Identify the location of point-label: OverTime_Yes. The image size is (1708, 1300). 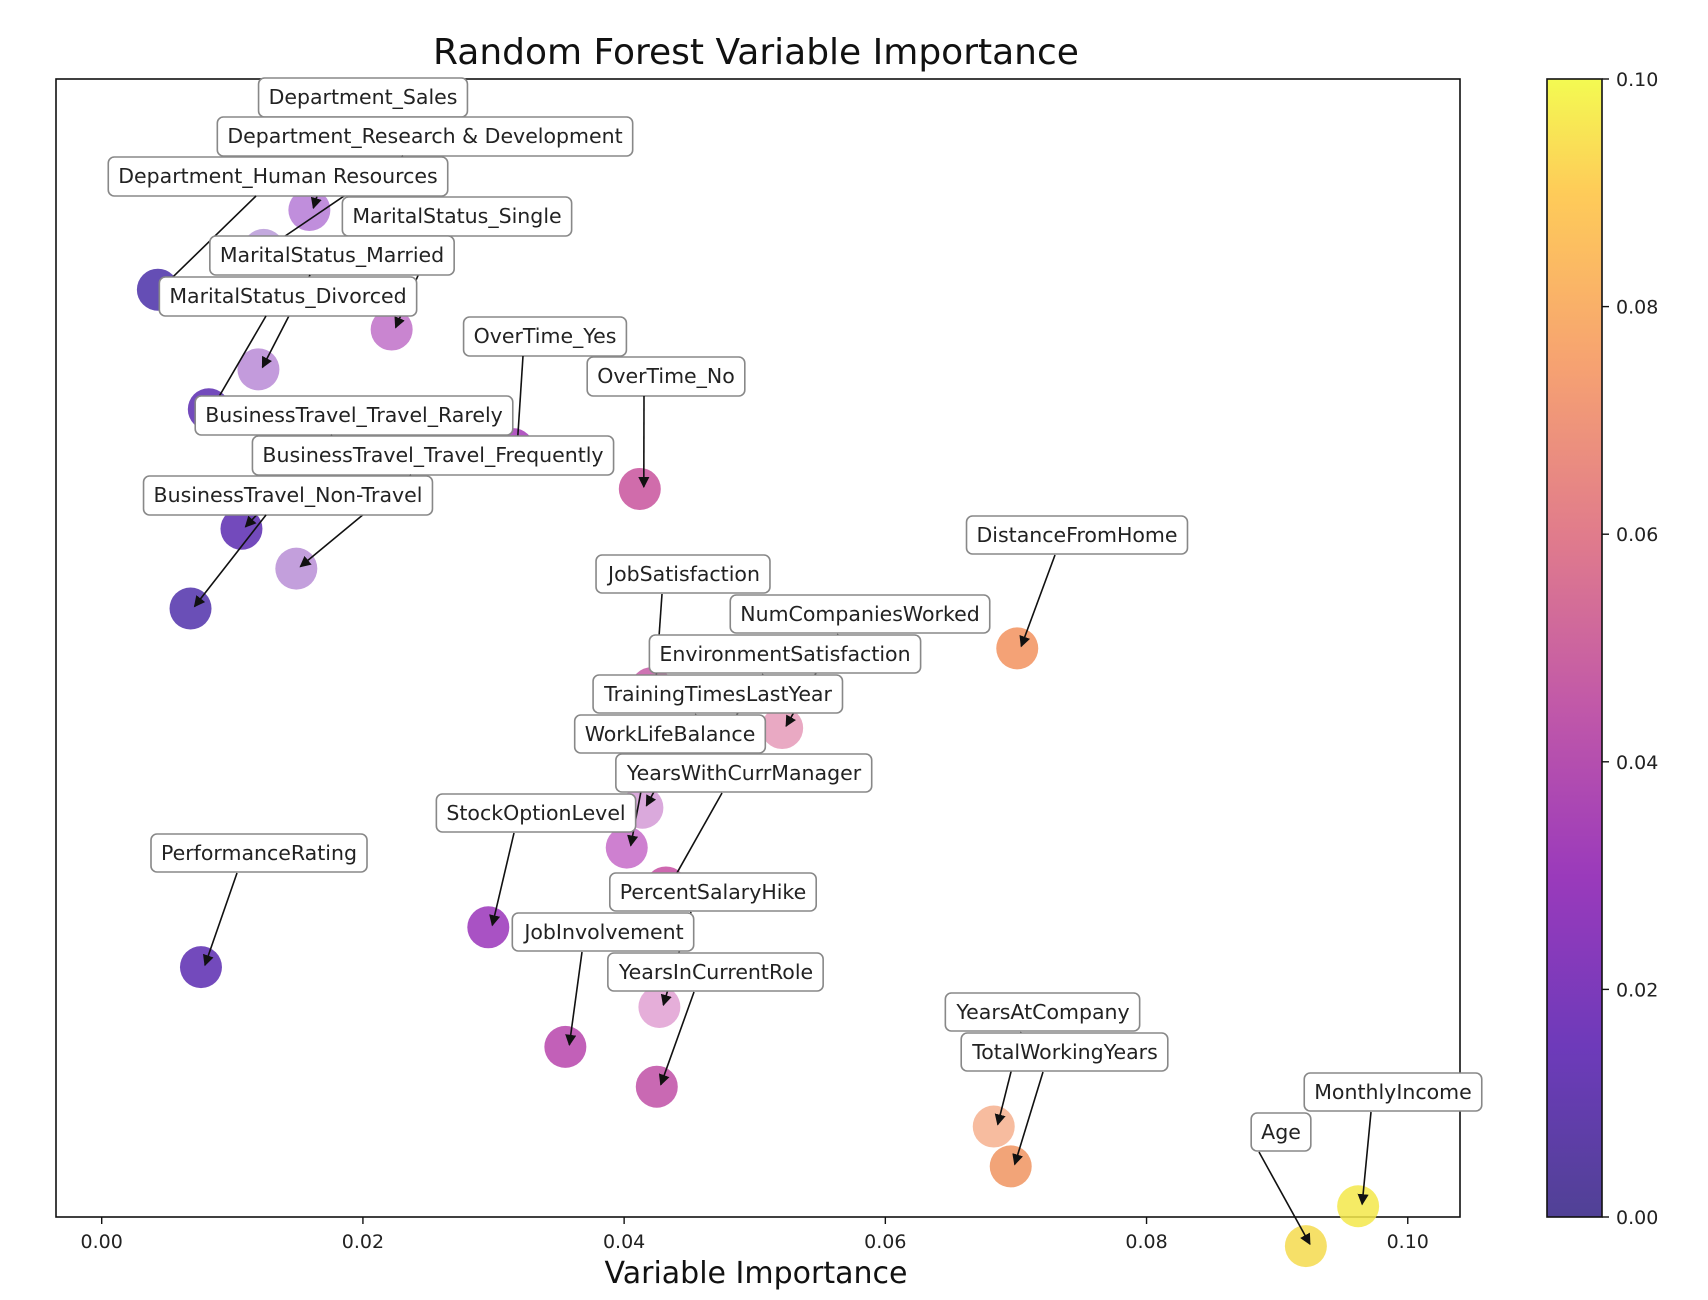
(545, 336).